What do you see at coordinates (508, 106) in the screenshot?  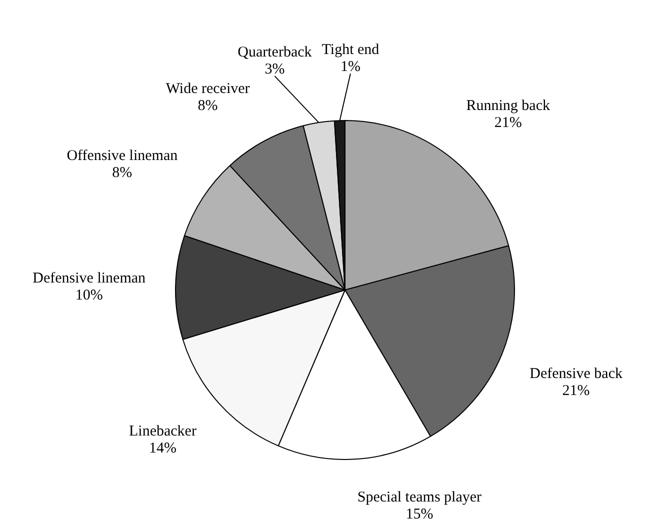 I see `slice-label: Running back` at bounding box center [508, 106].